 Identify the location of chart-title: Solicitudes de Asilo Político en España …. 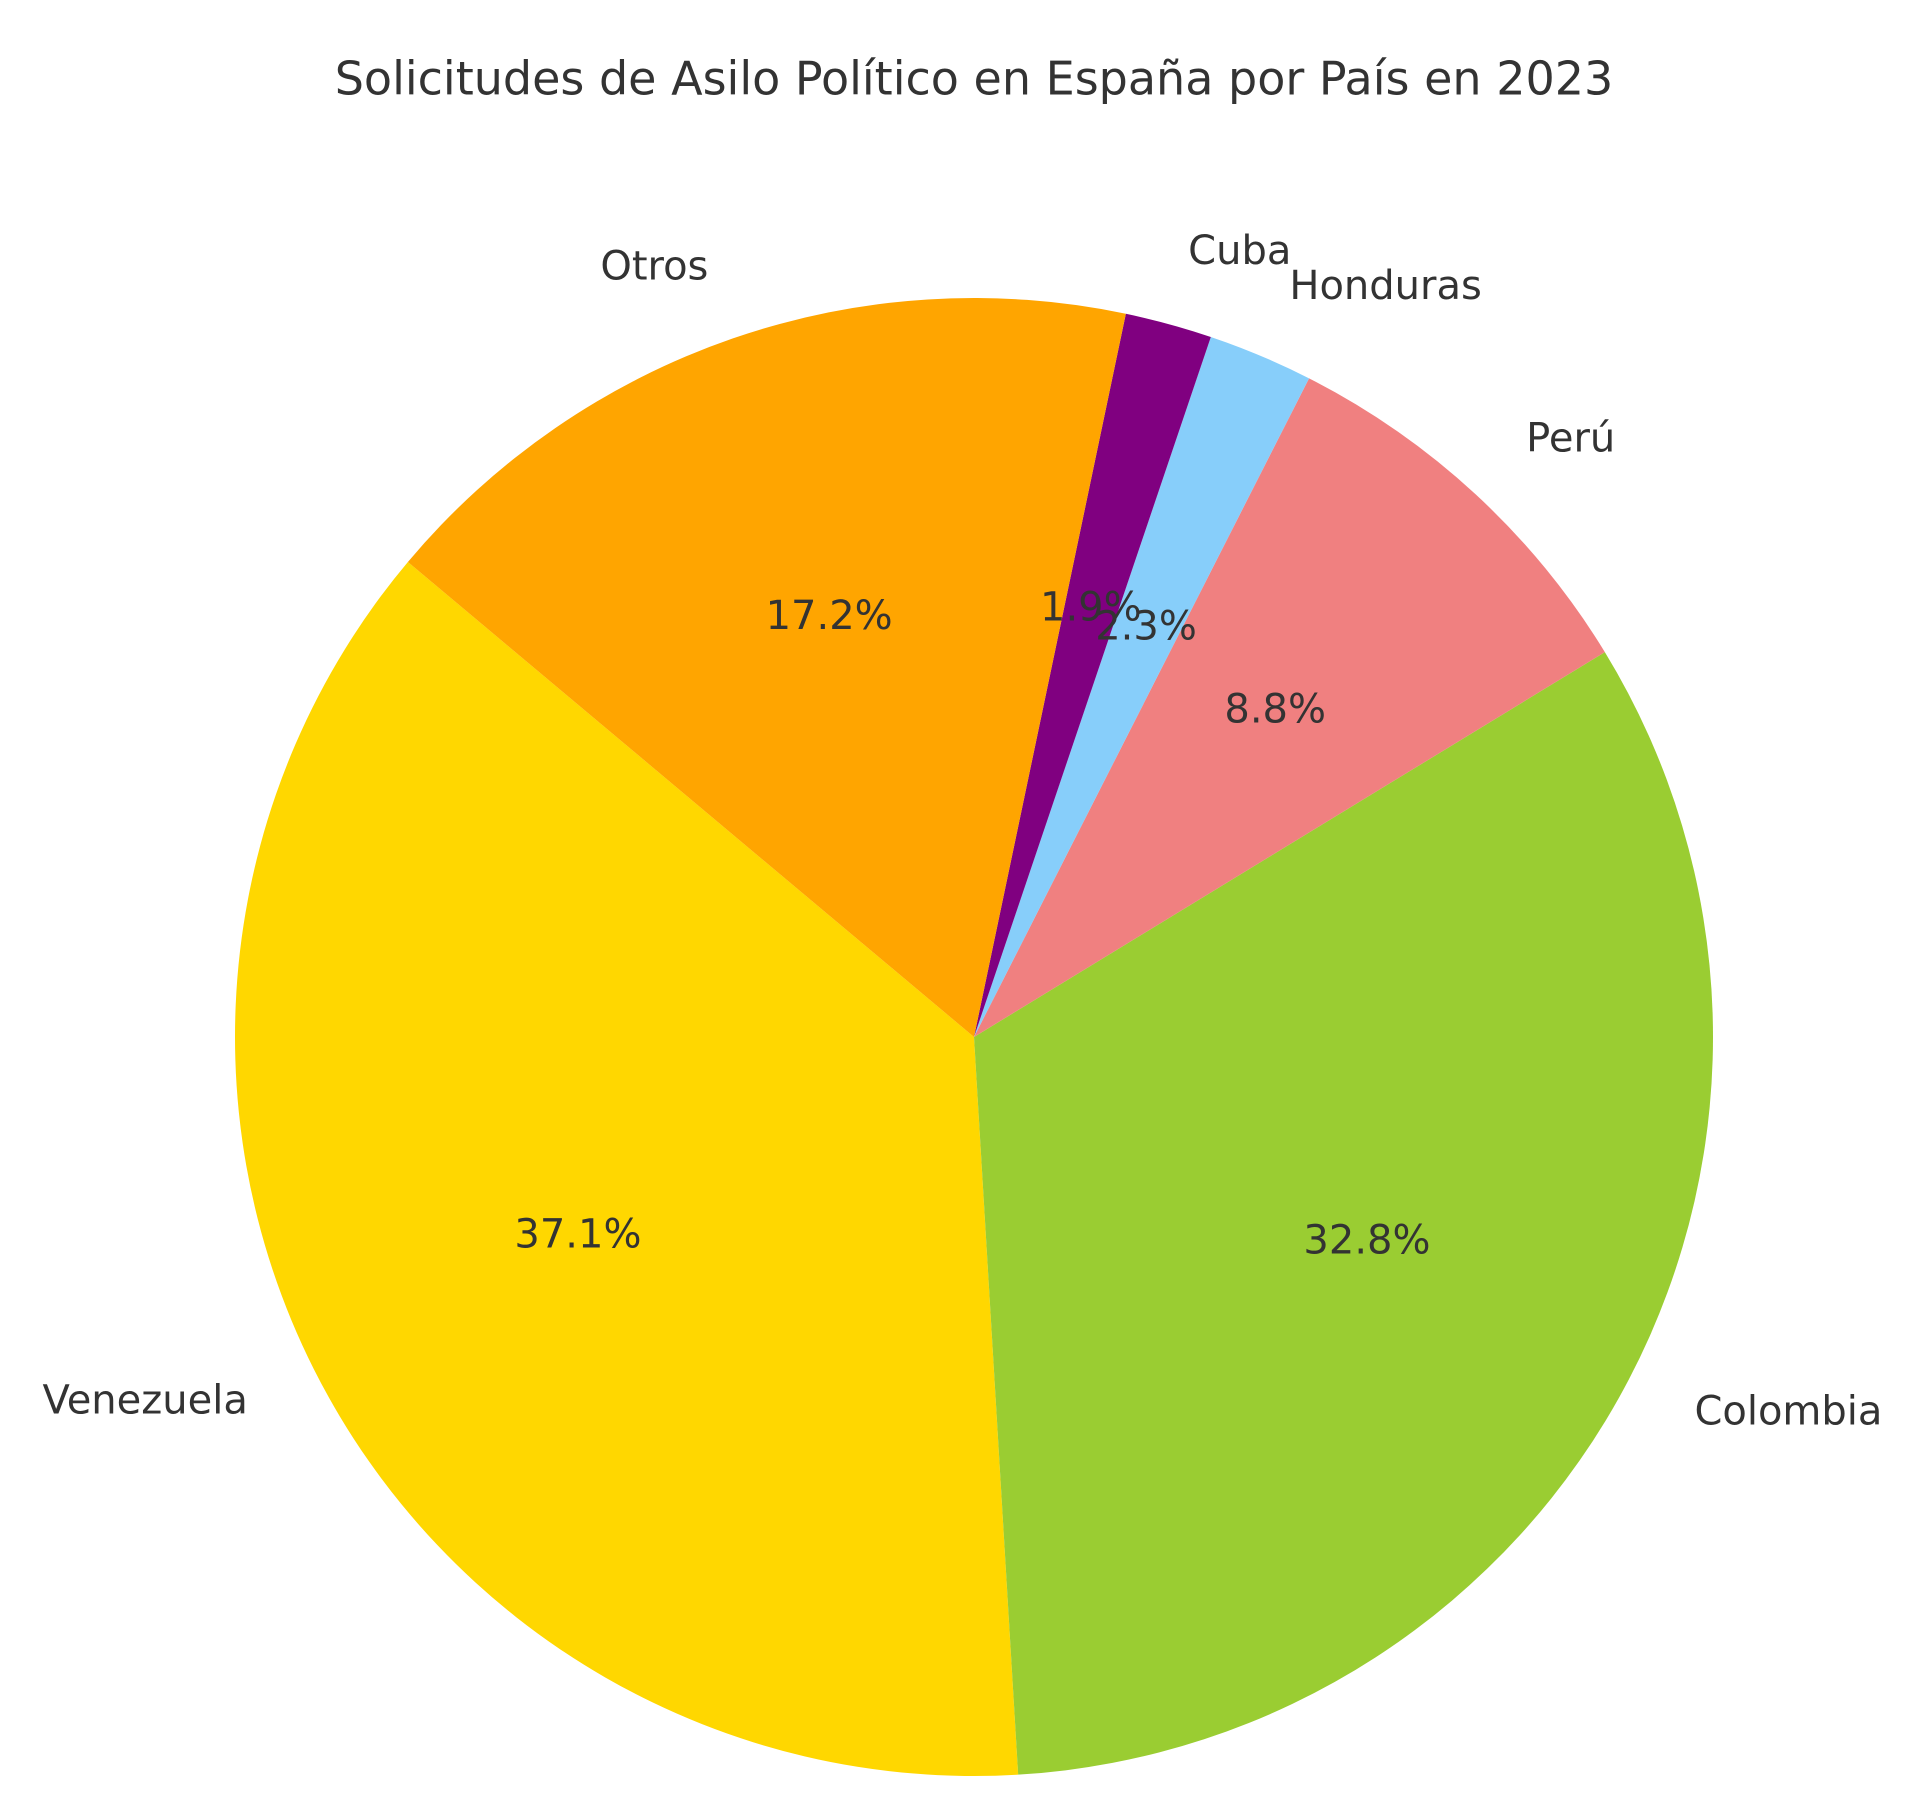
(974, 79).